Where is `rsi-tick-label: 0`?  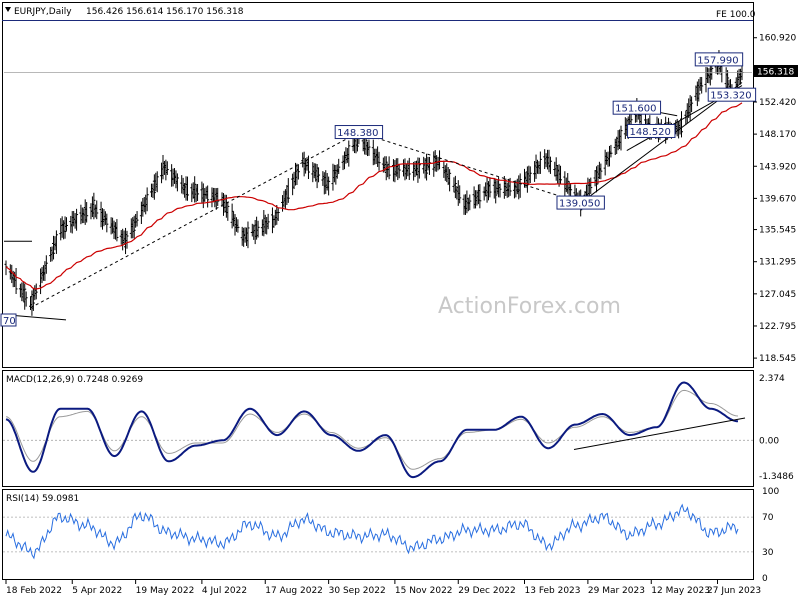 rsi-tick-label: 0 is located at coordinates (765, 579).